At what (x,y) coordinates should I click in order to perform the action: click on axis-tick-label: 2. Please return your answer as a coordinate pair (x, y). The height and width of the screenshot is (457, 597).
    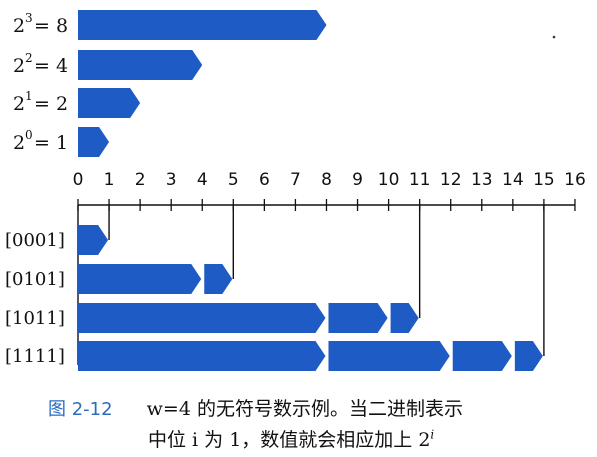
    Looking at the image, I should click on (140, 180).